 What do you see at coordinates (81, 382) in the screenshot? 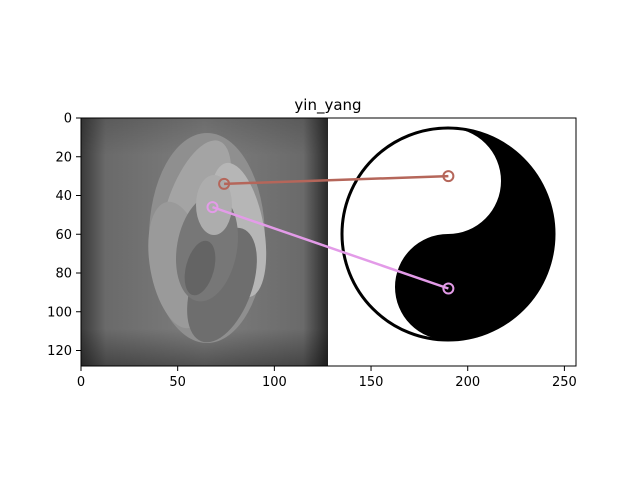
I see `x-tick-label: 0` at bounding box center [81, 382].